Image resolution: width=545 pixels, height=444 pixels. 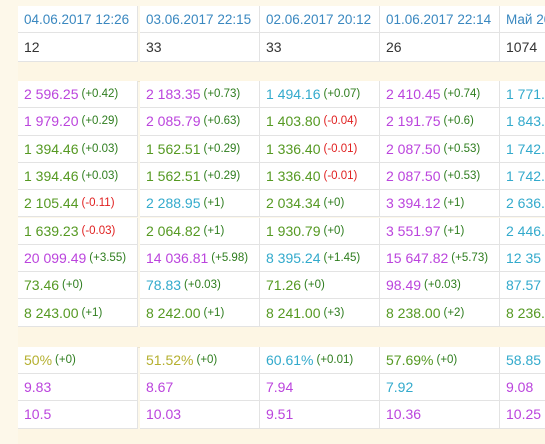 I want to click on header-cell: 02.06.2017 20:12, so click(x=320, y=19).